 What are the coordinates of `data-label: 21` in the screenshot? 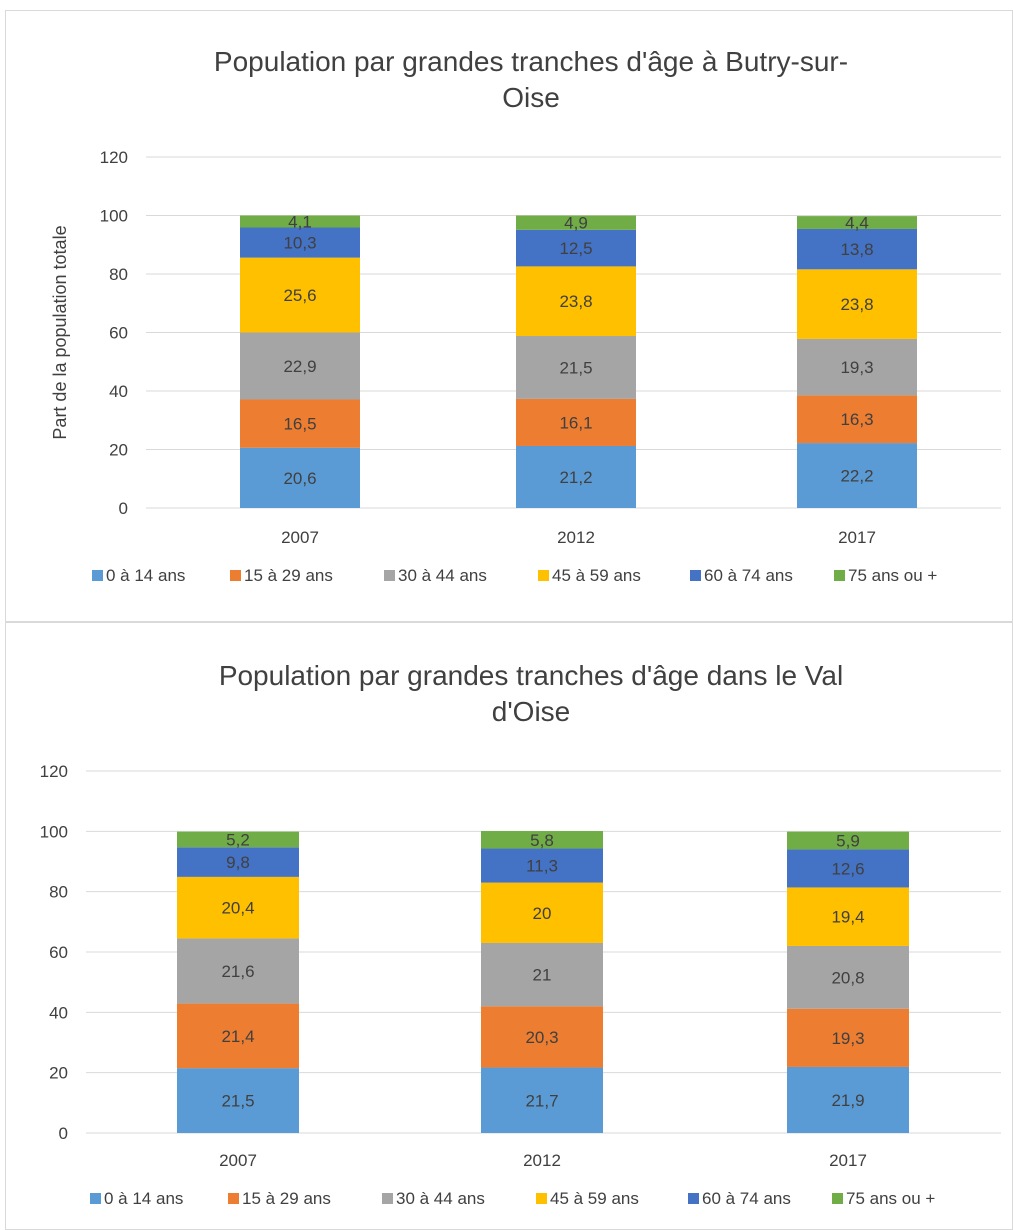 It's located at (542, 975).